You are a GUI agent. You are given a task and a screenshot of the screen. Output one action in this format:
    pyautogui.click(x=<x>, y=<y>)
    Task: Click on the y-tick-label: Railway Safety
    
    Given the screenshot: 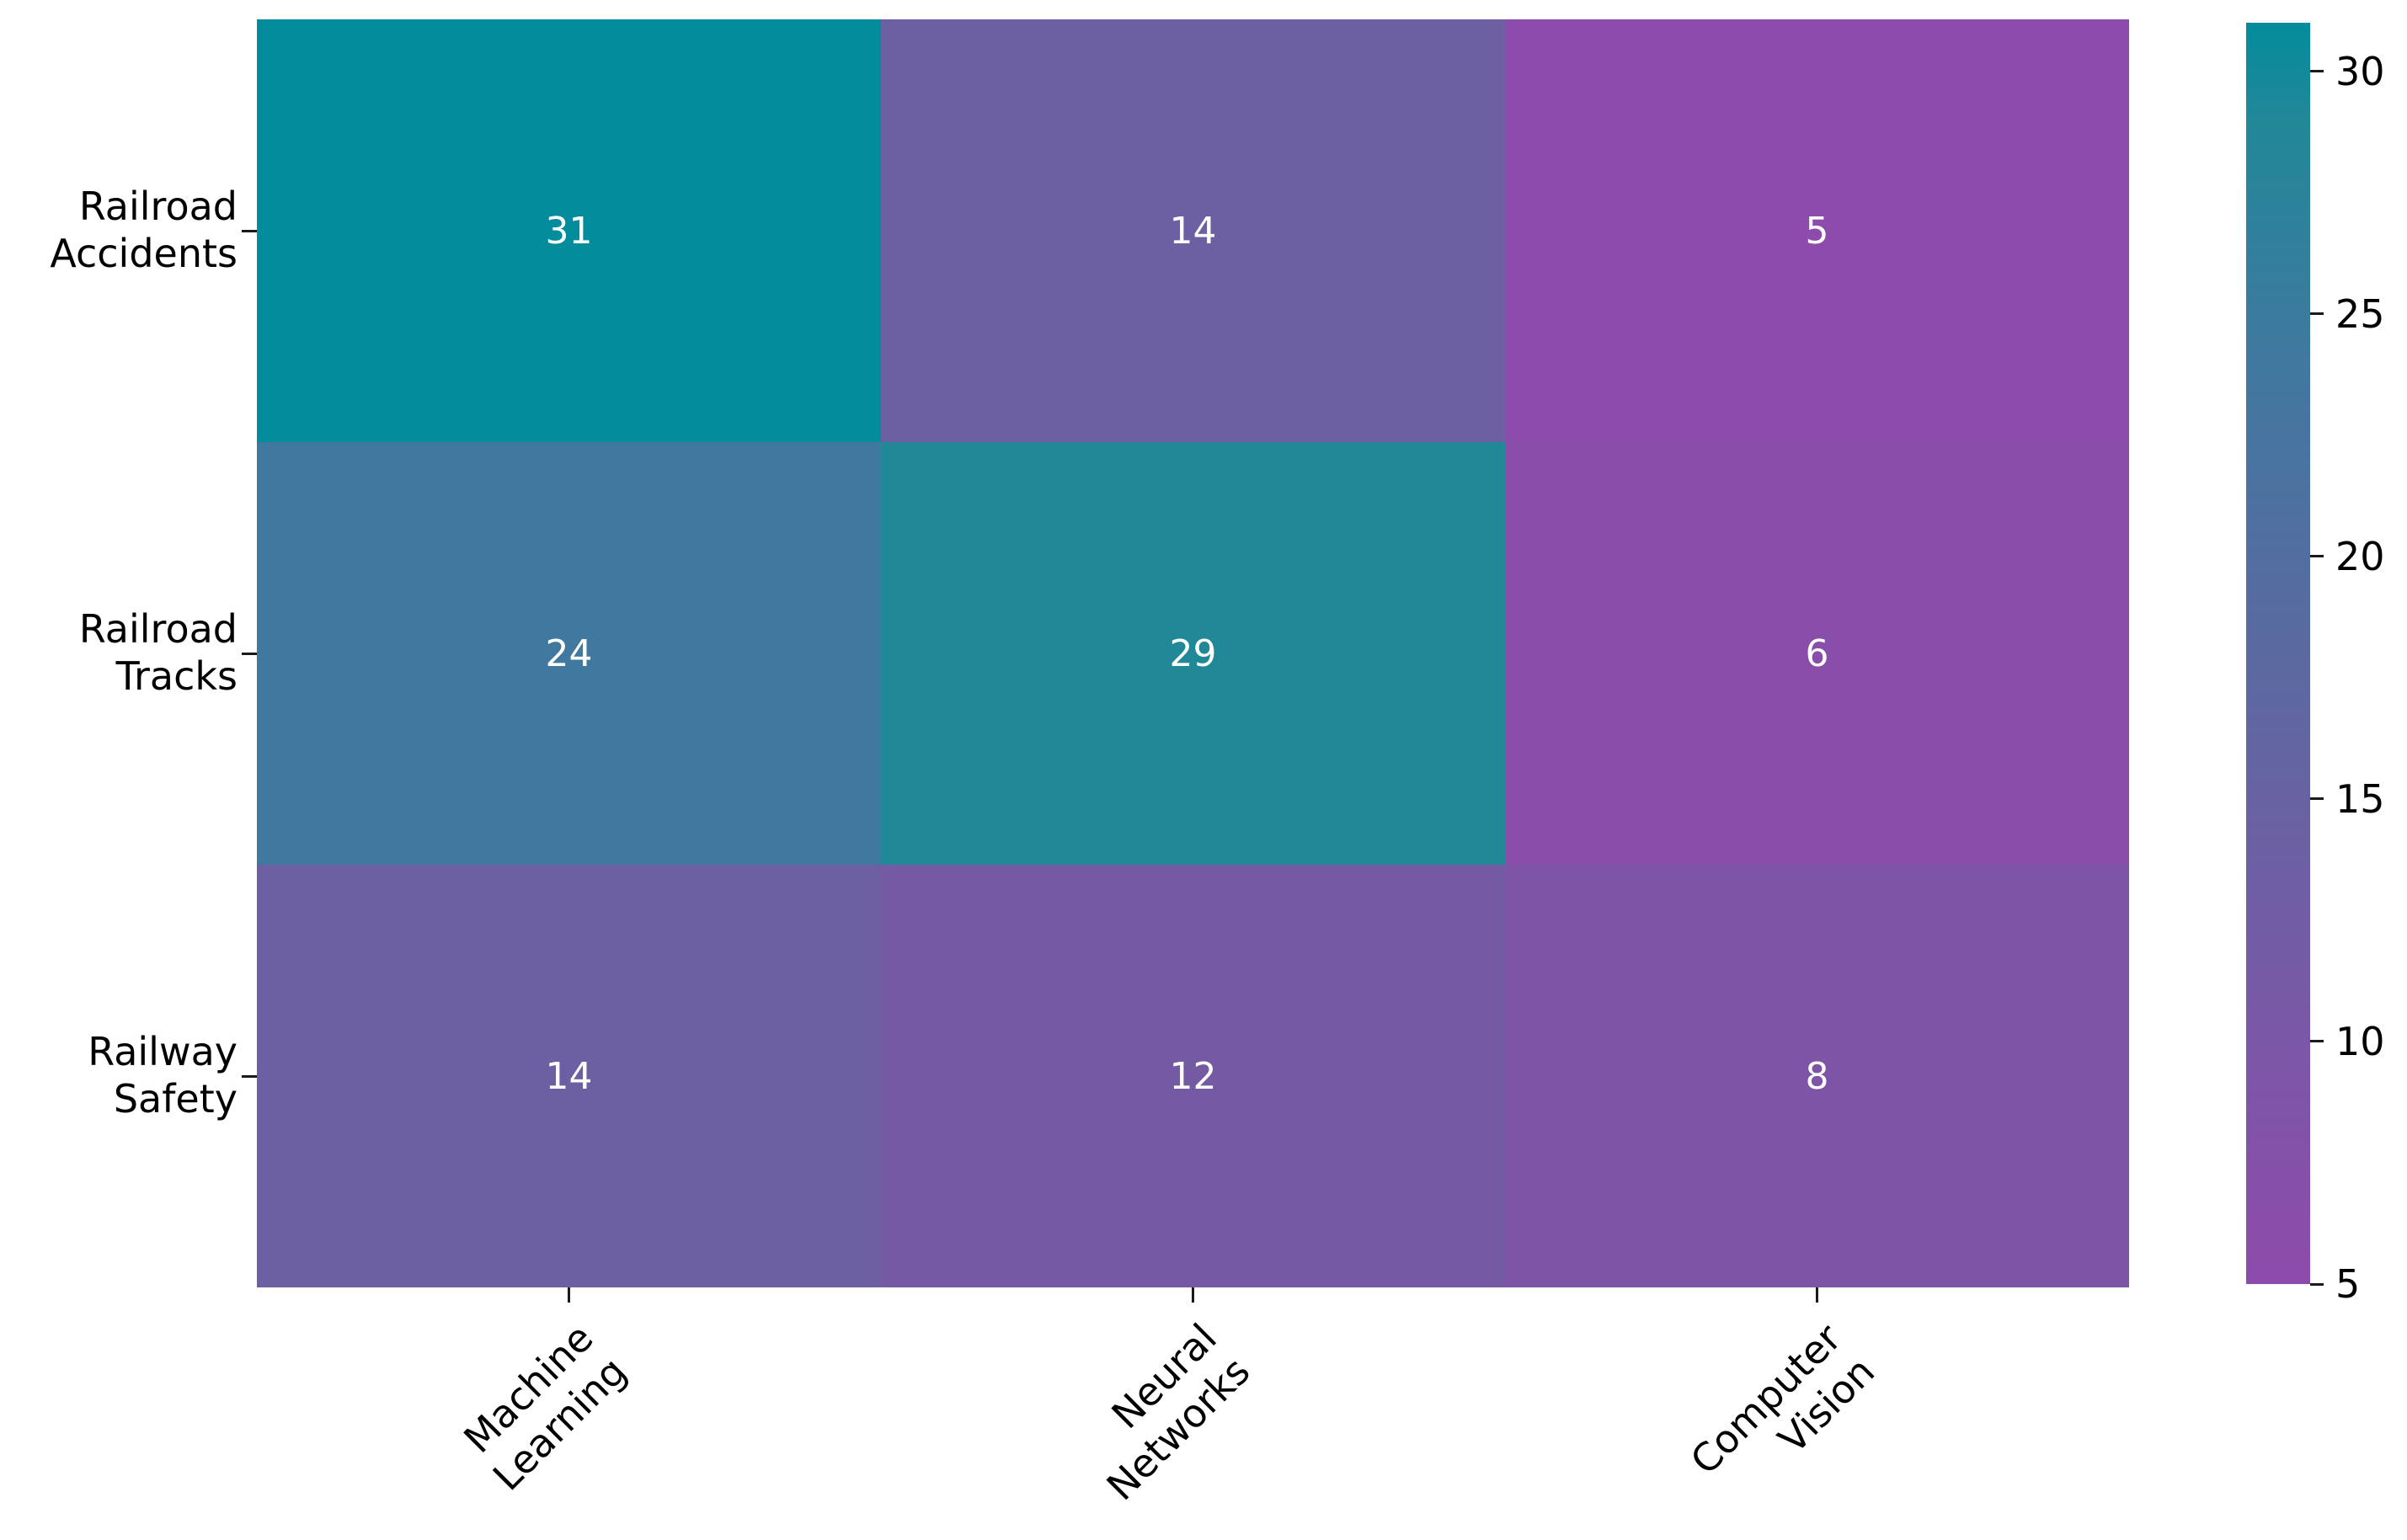 What is the action you would take?
    pyautogui.click(x=162, y=1075)
    